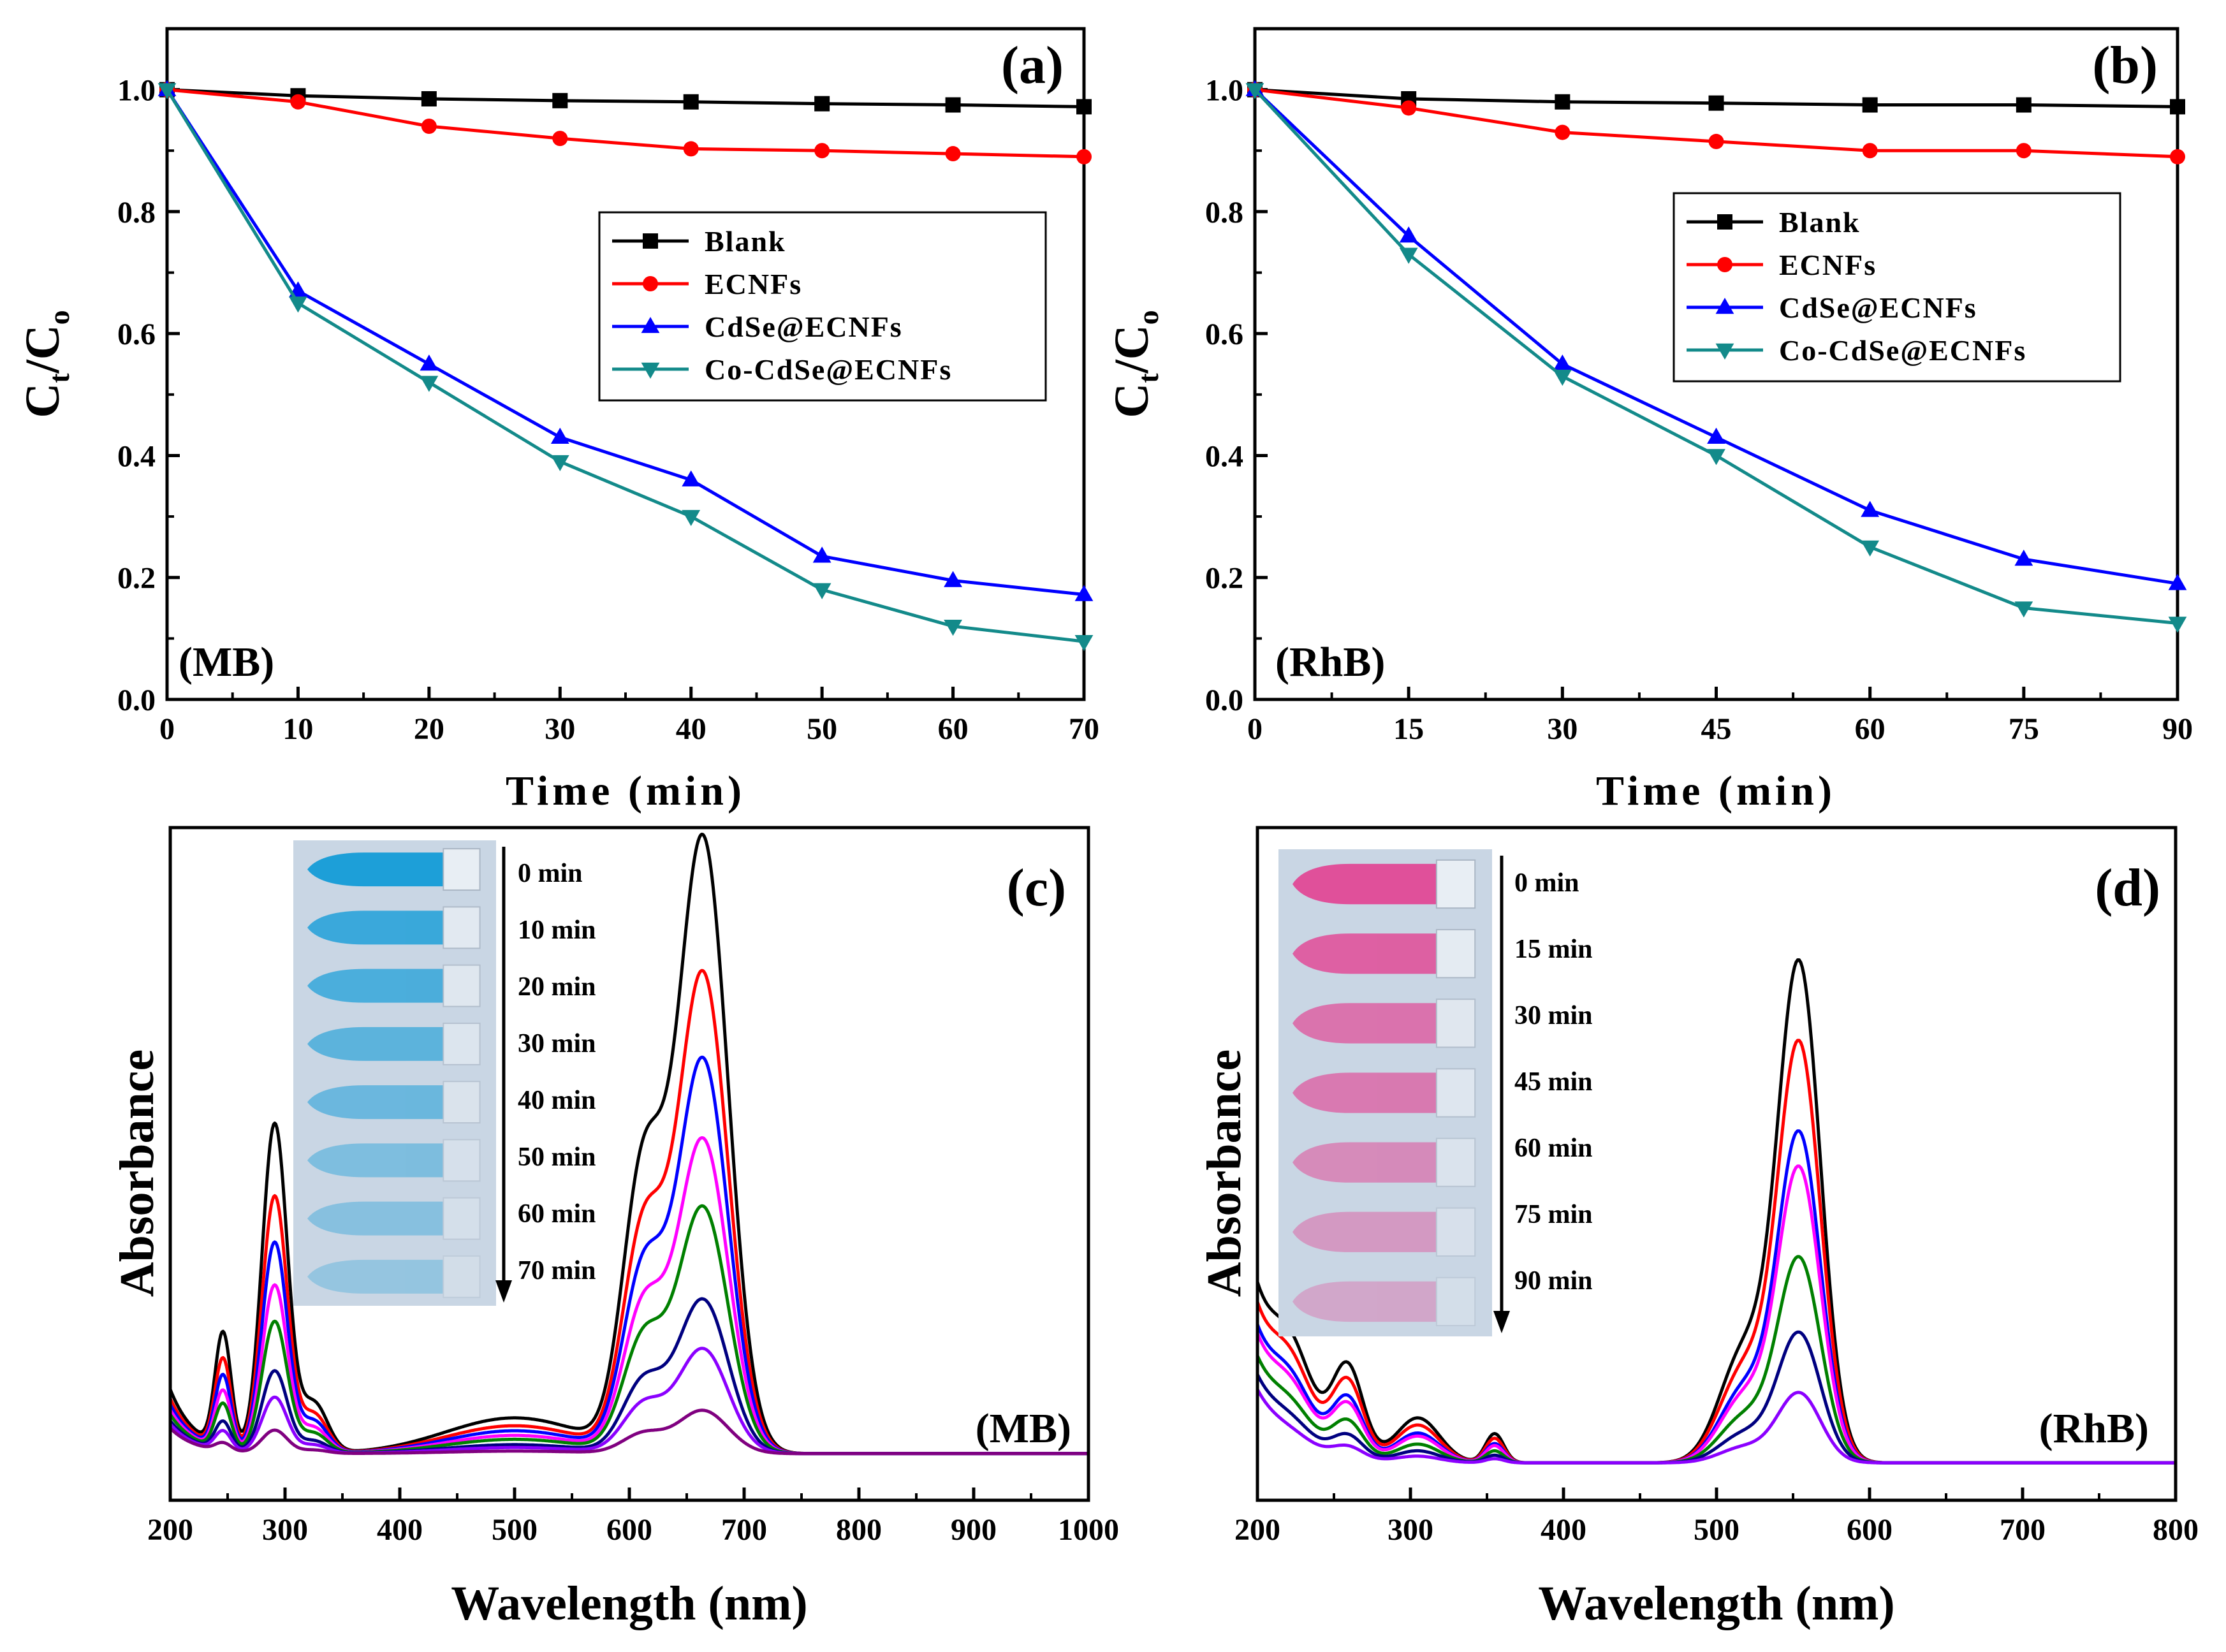 The image size is (2226, 1652). Describe the element at coordinates (974, 1530) in the screenshot. I see `x-tick-label: 900` at that location.